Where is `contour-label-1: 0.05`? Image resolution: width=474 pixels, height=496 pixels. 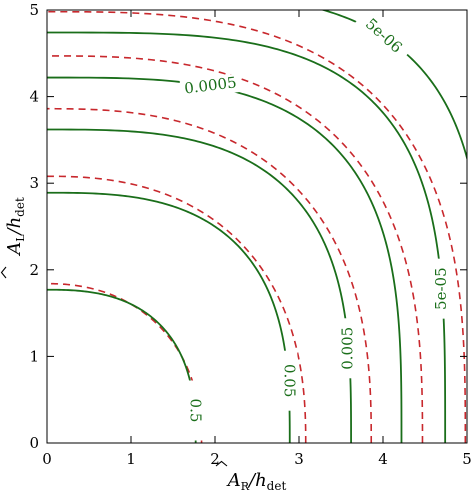 contour-label-1: 0.05 is located at coordinates (289, 380).